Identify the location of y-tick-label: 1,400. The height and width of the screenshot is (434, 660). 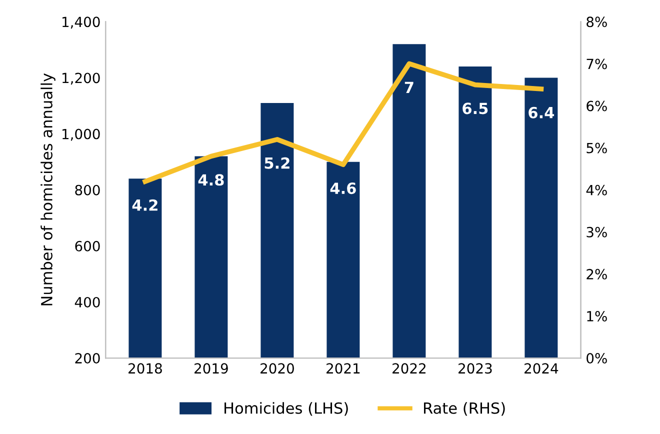
(81, 22).